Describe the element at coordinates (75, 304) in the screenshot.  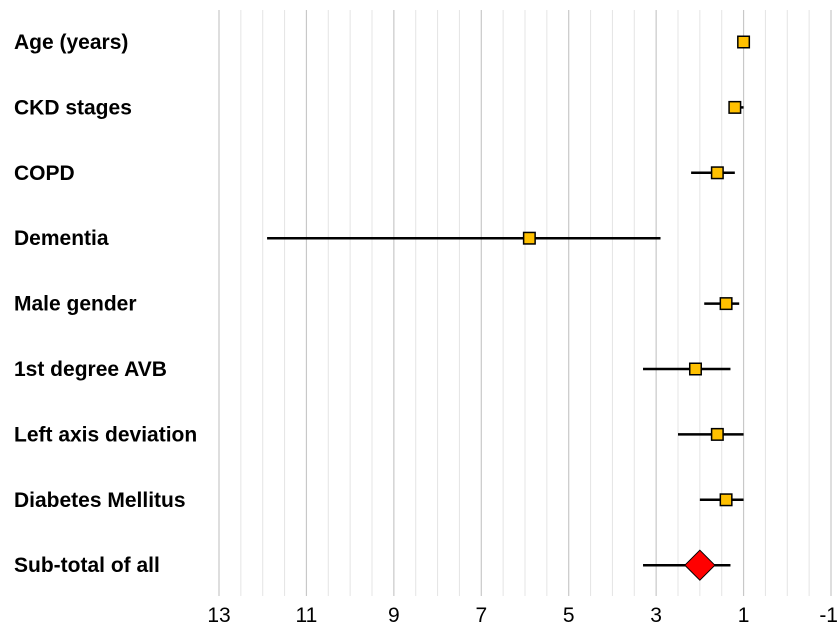
I see `row-label: Male gender` at that location.